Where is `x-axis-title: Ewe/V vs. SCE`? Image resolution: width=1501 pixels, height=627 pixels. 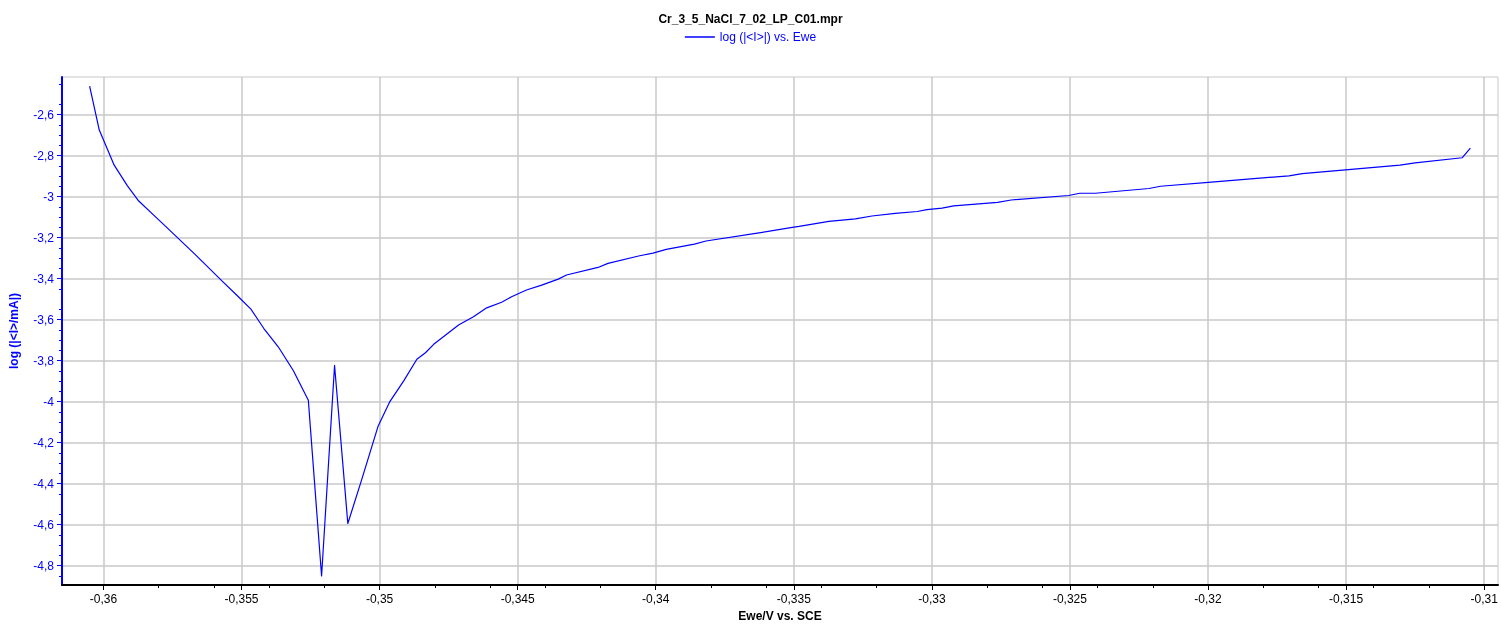
x-axis-title: Ewe/V vs. SCE is located at coordinates (780, 615).